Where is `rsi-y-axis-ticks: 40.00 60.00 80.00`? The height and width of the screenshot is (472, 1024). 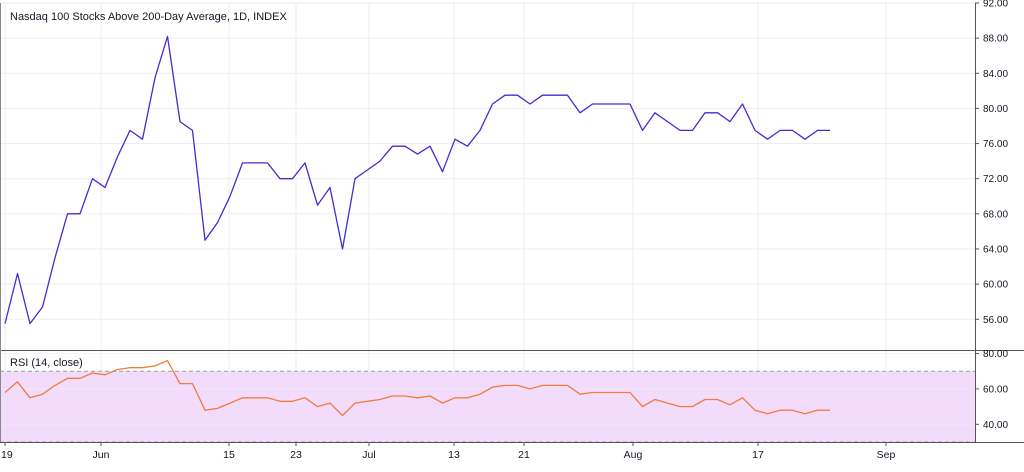
rsi-y-axis-ticks: 40.00 60.00 80.00 is located at coordinates (991, 390).